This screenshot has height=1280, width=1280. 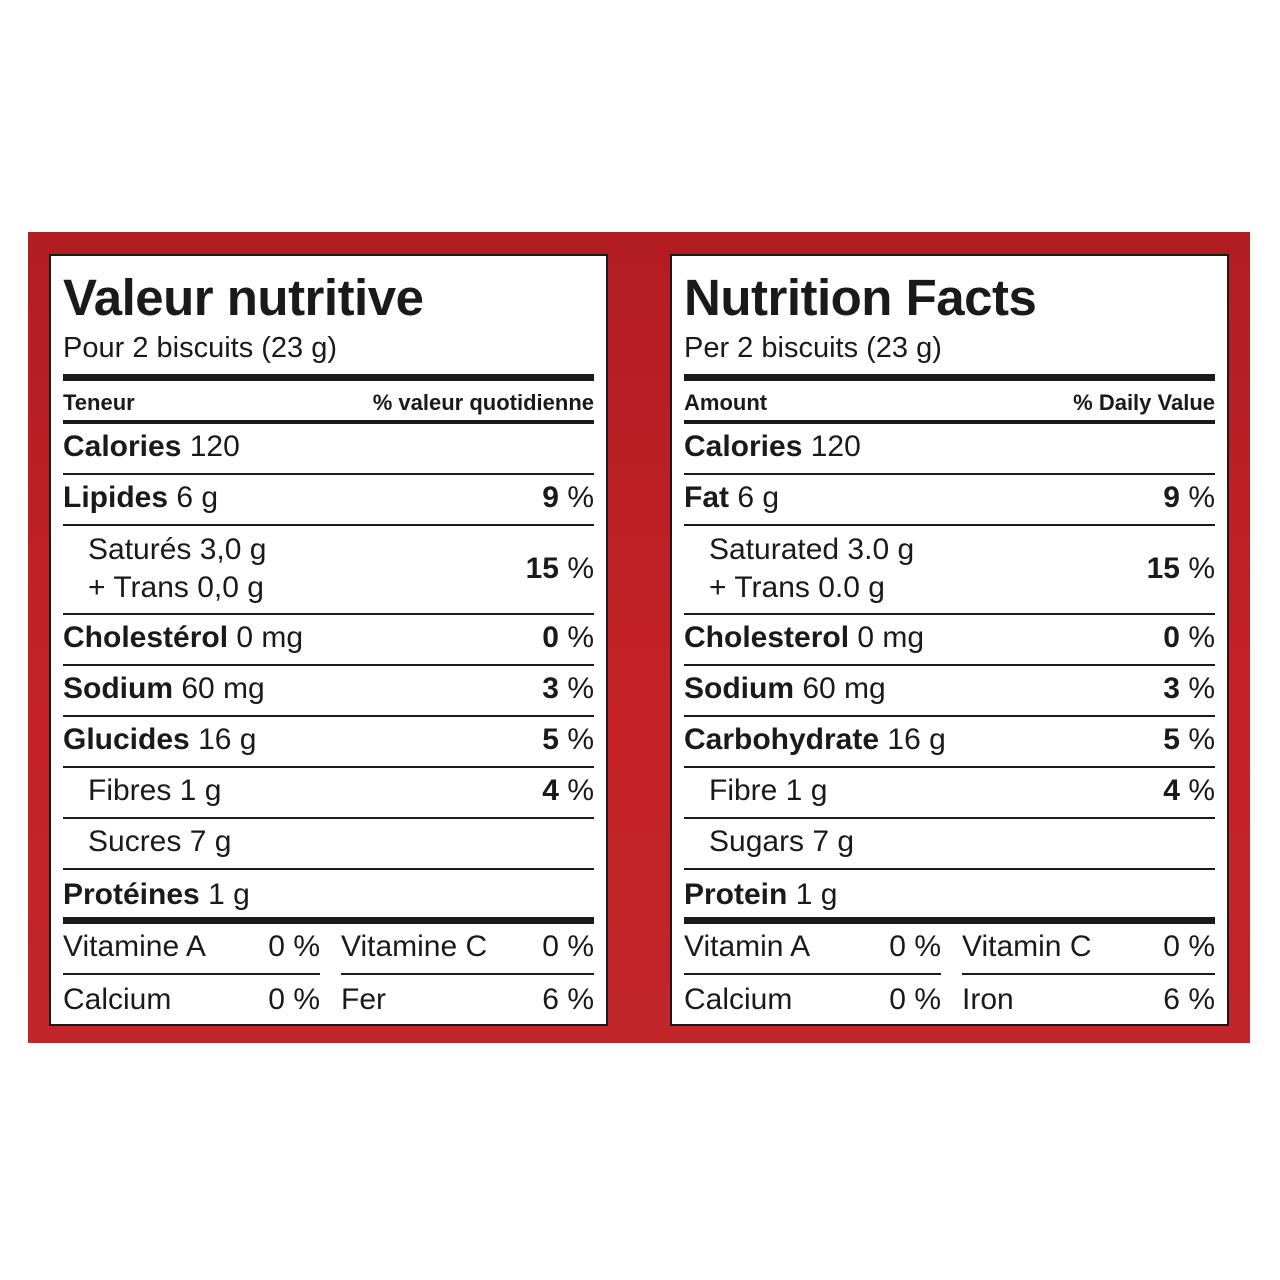 What do you see at coordinates (949, 500) in the screenshot?
I see `row-fat: Fat 6 g 9 %` at bounding box center [949, 500].